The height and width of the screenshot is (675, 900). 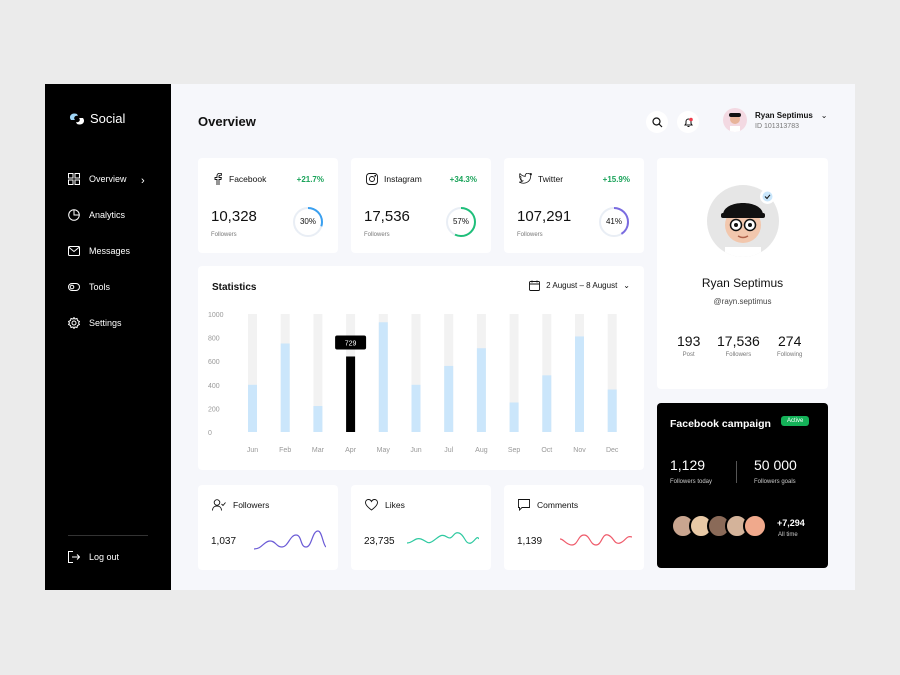 I want to click on mini-card-title: Followers, so click(x=251, y=505).